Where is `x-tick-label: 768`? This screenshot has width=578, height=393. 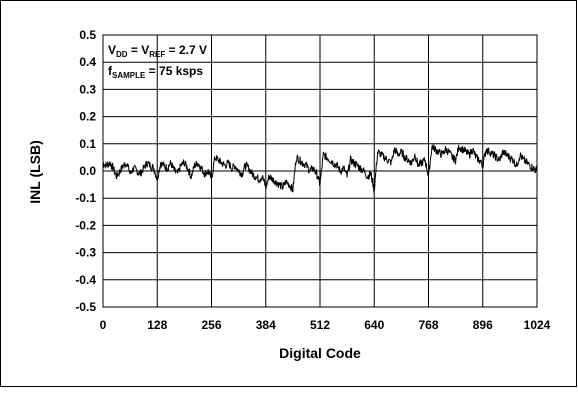 x-tick-label: 768 is located at coordinates (428, 325).